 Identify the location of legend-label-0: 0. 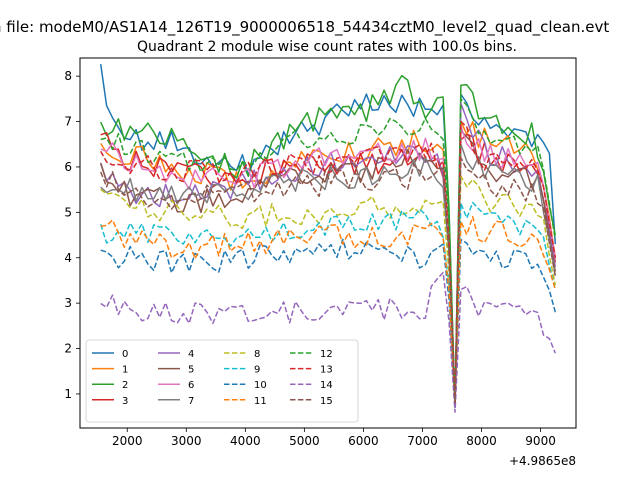
(125, 354).